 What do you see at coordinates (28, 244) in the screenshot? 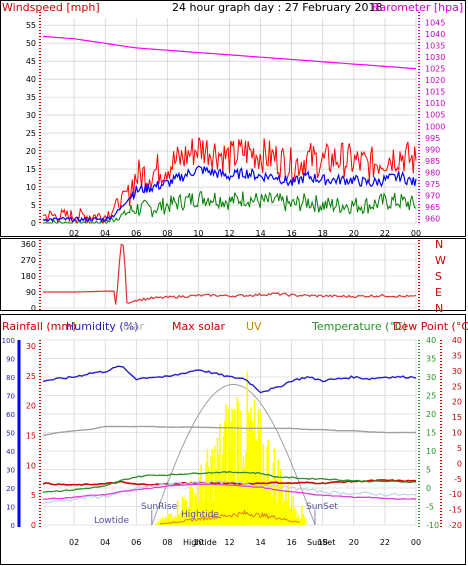
I see `direction-y-tick-label: 360` at bounding box center [28, 244].